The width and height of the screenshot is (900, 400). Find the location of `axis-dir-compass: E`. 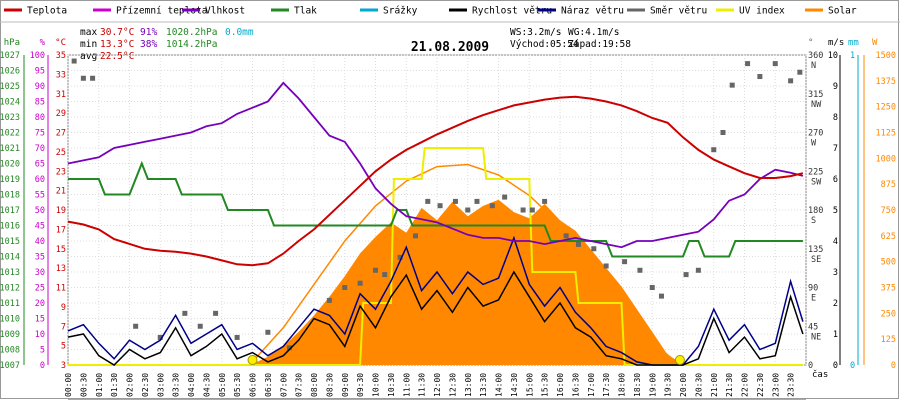

axis-dir-compass: E is located at coordinates (813, 299).